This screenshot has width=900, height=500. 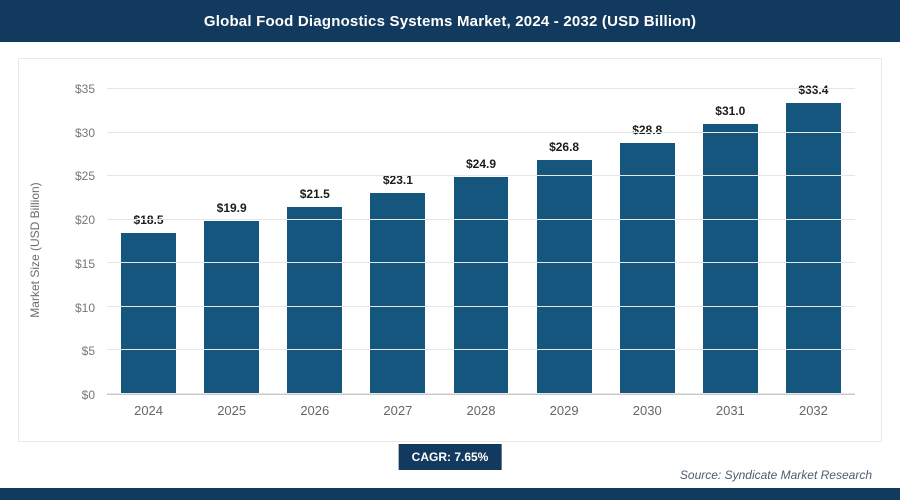 What do you see at coordinates (481, 410) in the screenshot?
I see `x-tick-label: 2028` at bounding box center [481, 410].